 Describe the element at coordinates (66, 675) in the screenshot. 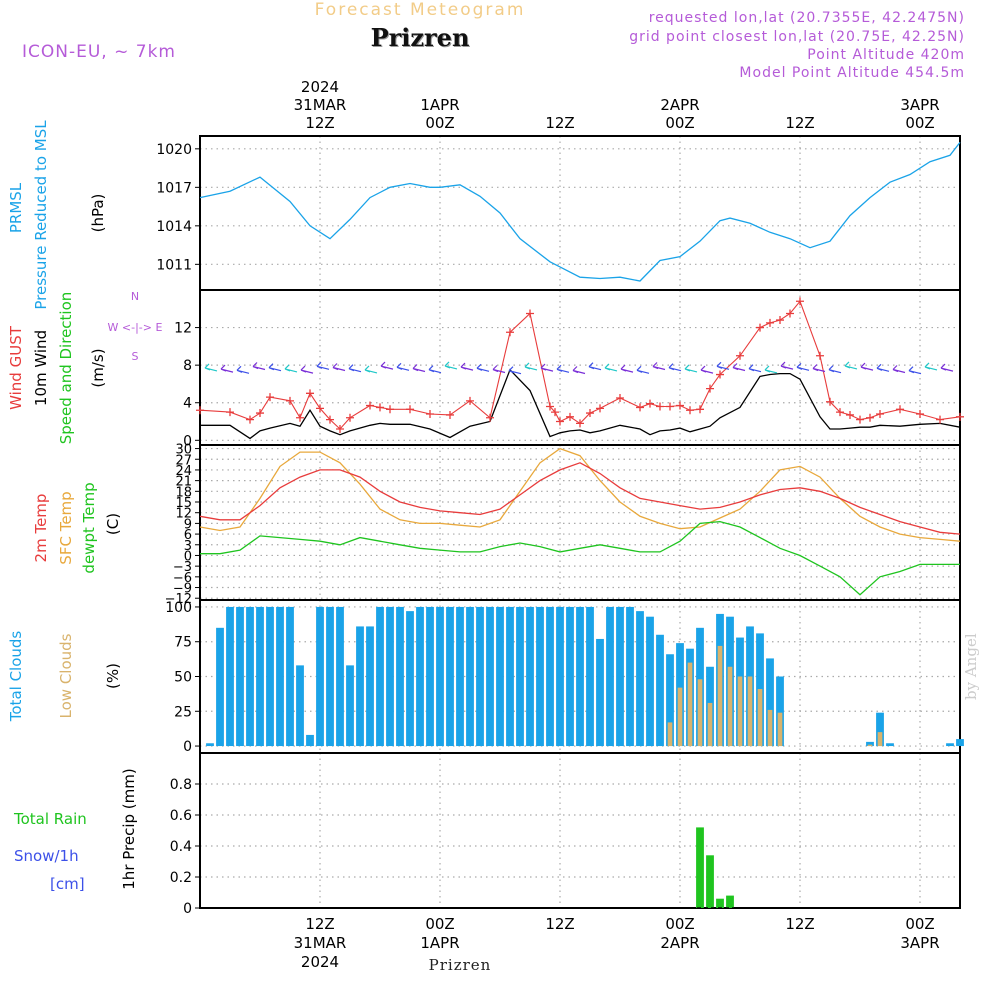

I see `low-clouds-label: Low Clouds` at that location.